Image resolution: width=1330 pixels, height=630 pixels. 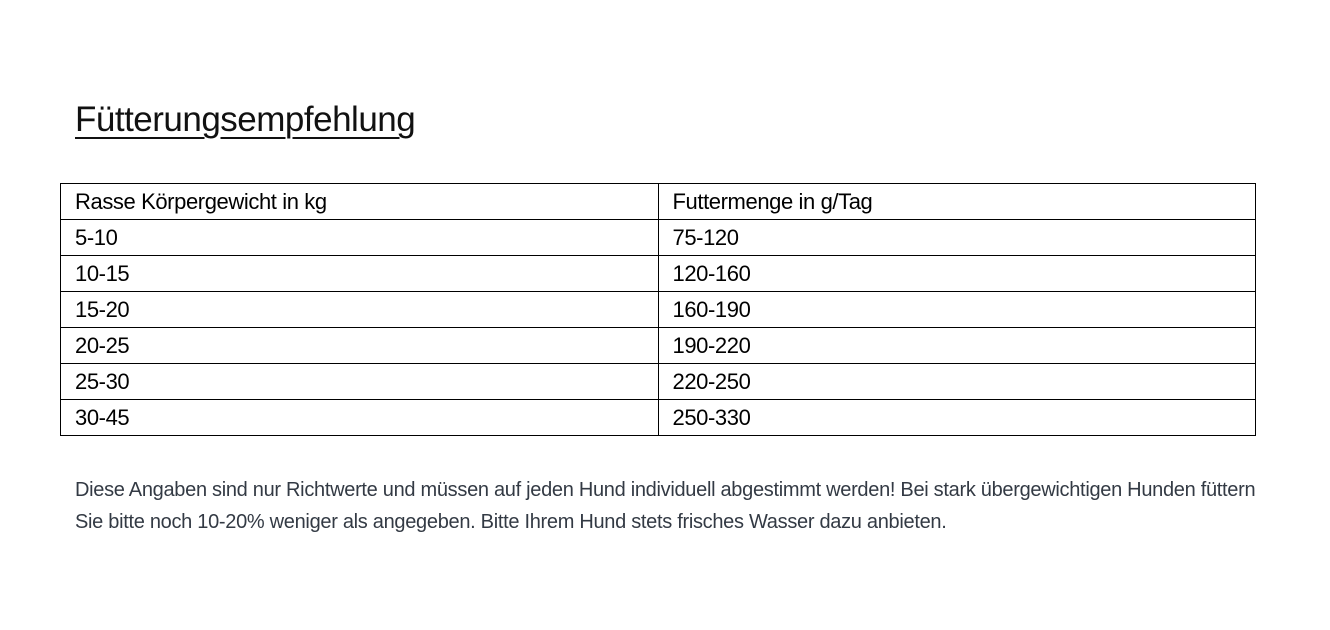 I want to click on table-row: 5-10 75-120, so click(x=658, y=237).